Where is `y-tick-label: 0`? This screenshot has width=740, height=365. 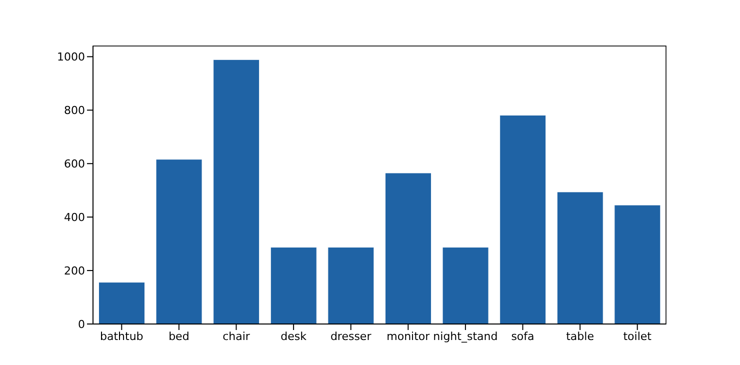
y-tick-label: 0 is located at coordinates (81, 324).